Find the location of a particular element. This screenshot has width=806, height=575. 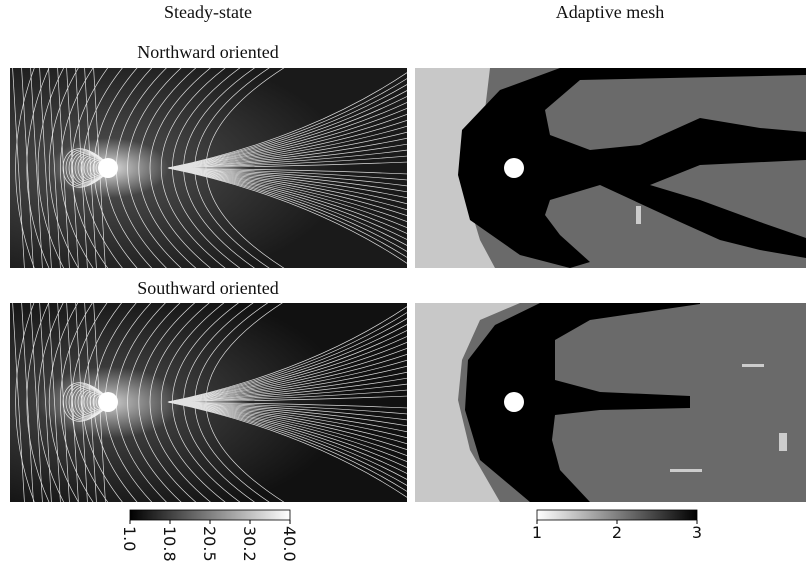

colorbar-label: 3 is located at coordinates (697, 532).